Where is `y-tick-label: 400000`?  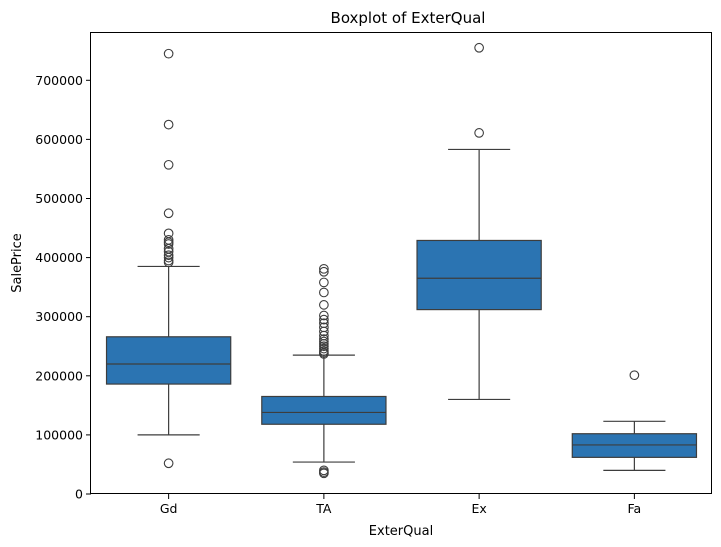
y-tick-label: 400000 is located at coordinates (59, 257).